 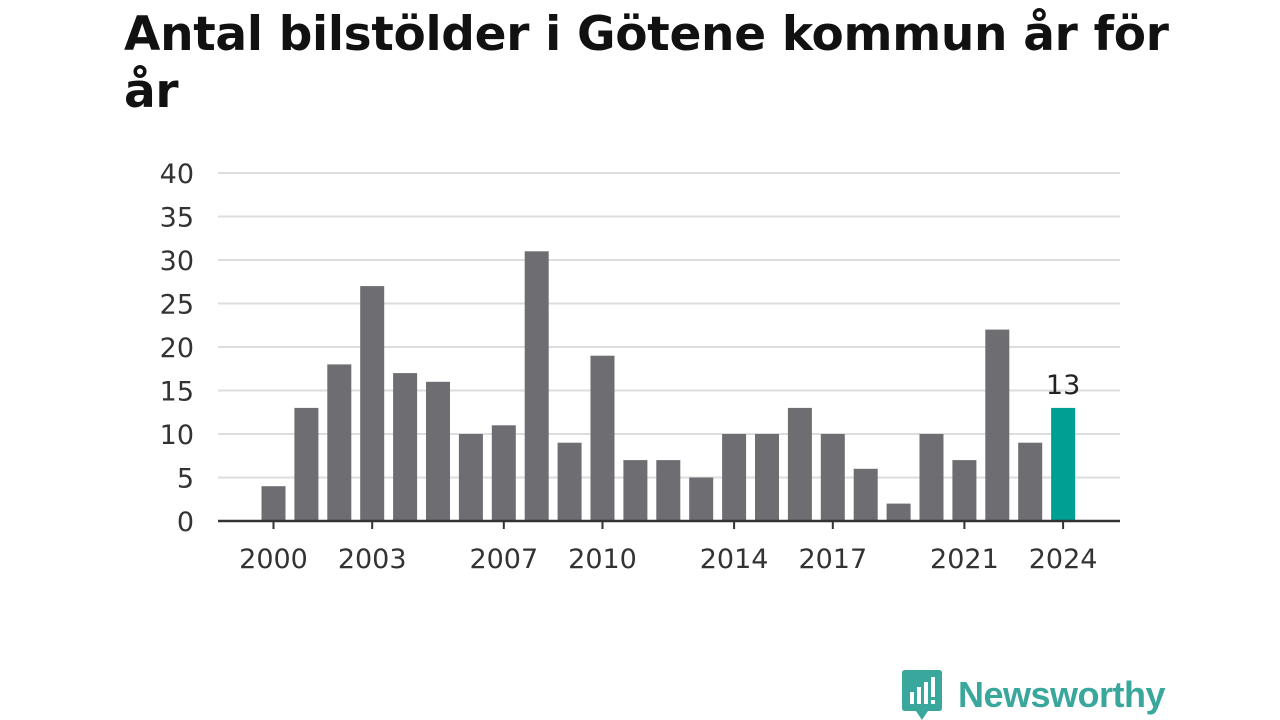 What do you see at coordinates (1063, 559) in the screenshot?
I see `x-tick-label: 2024` at bounding box center [1063, 559].